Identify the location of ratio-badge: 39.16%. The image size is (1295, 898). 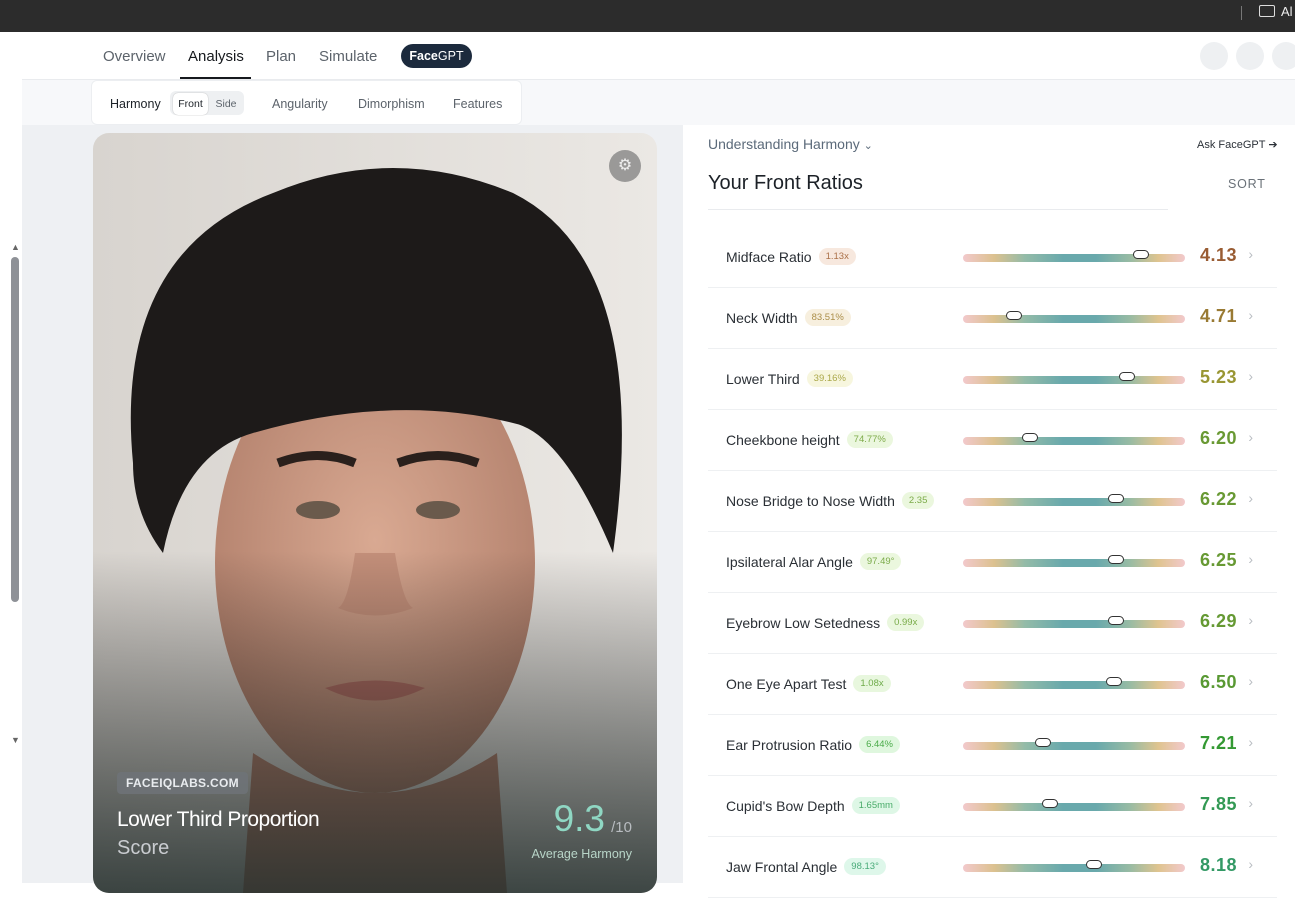
(829, 378).